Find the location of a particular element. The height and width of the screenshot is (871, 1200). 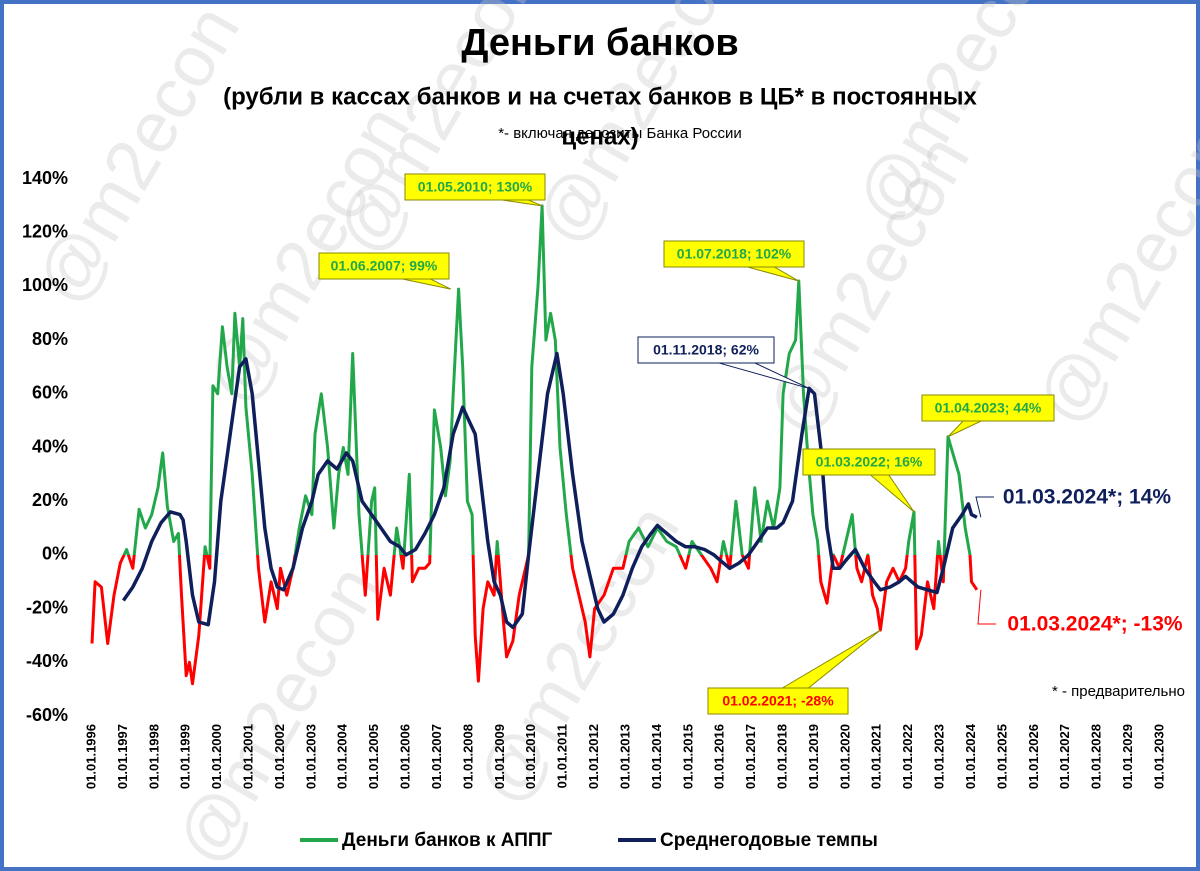

x-tick-label: 01.01.2026 is located at coordinates (1033, 756).